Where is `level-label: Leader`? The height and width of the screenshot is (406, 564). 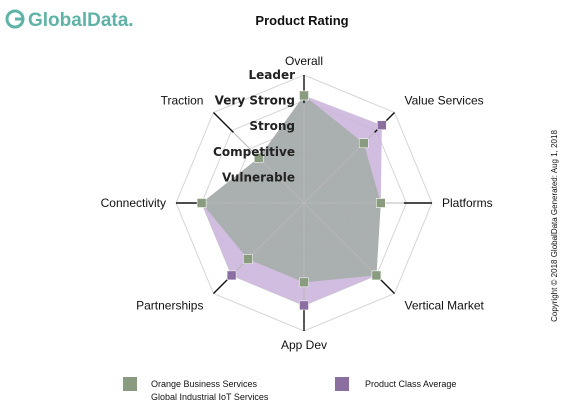 level-label: Leader is located at coordinates (271, 75).